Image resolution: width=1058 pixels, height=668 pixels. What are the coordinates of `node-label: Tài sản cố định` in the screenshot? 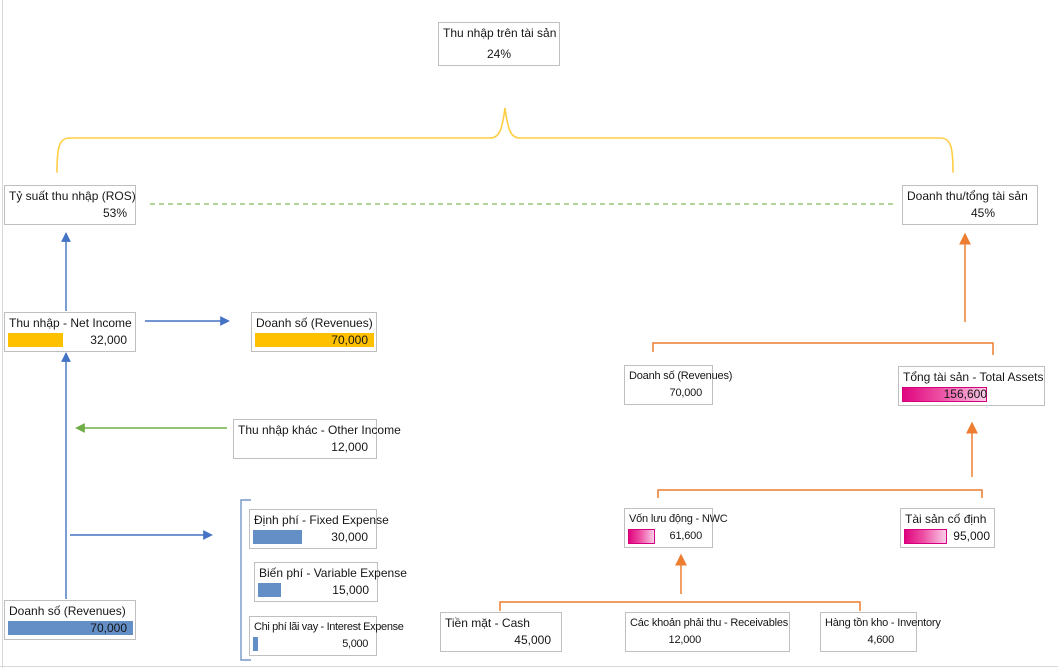 It's located at (946, 519).